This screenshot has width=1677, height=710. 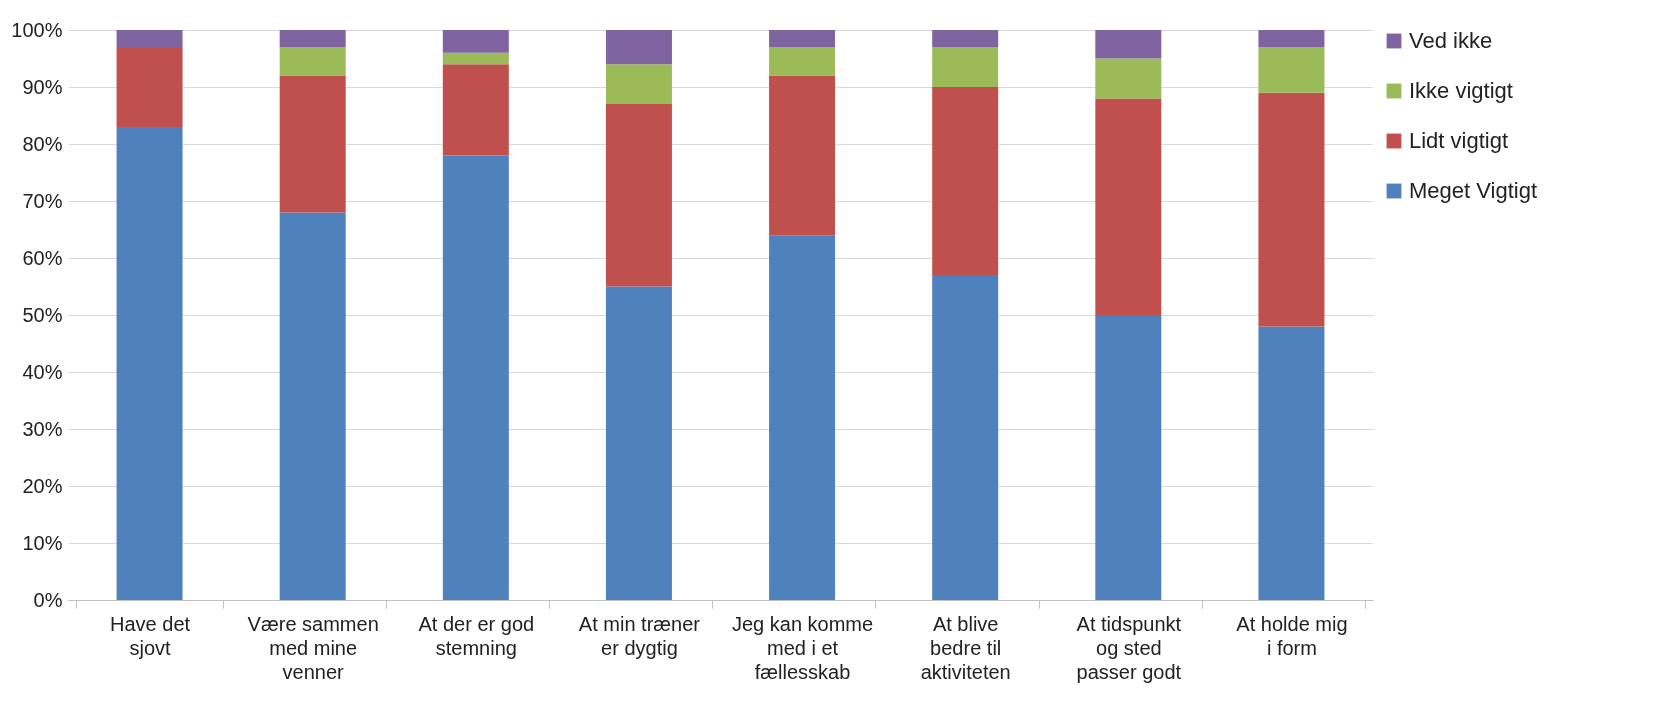 I want to click on y-tick-label: 90%, so click(x=42, y=86).